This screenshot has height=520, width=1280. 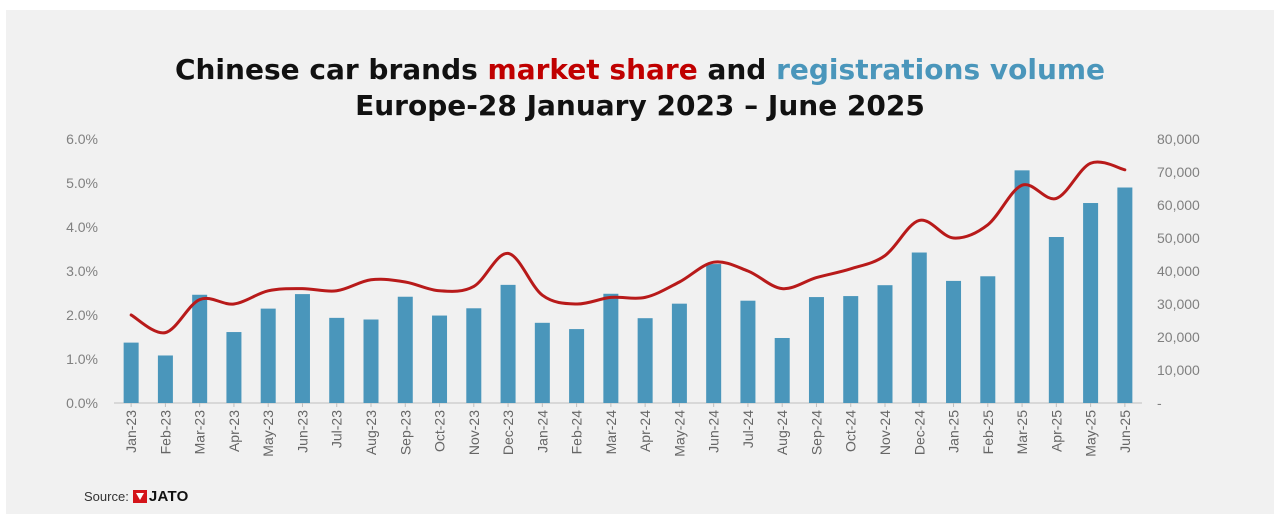 I want to click on left-axis-tick-label: 4.0%, so click(x=82, y=227).